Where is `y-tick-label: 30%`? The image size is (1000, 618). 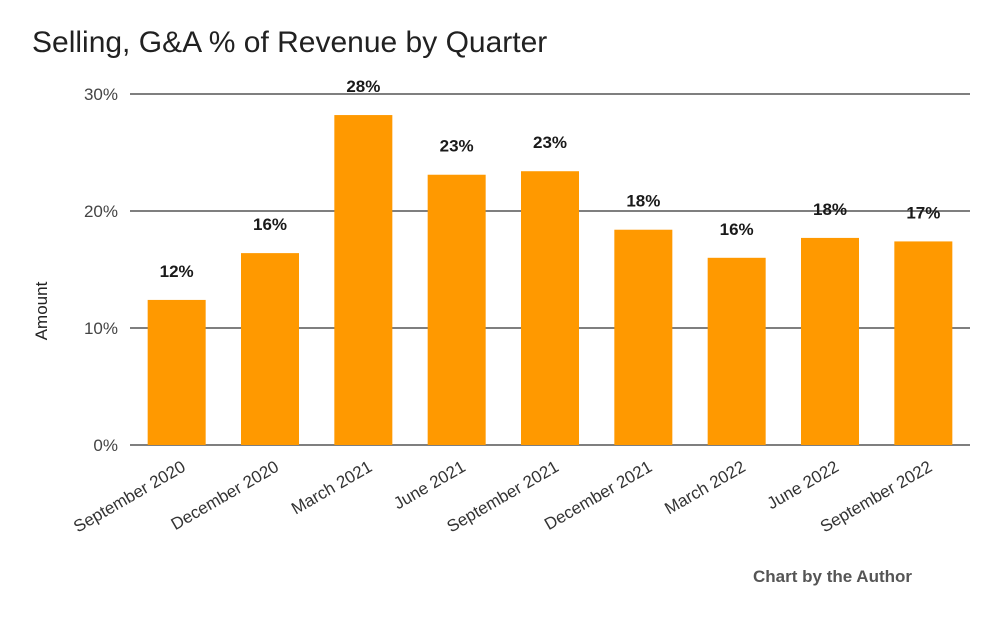
y-tick-label: 30% is located at coordinates (101, 94).